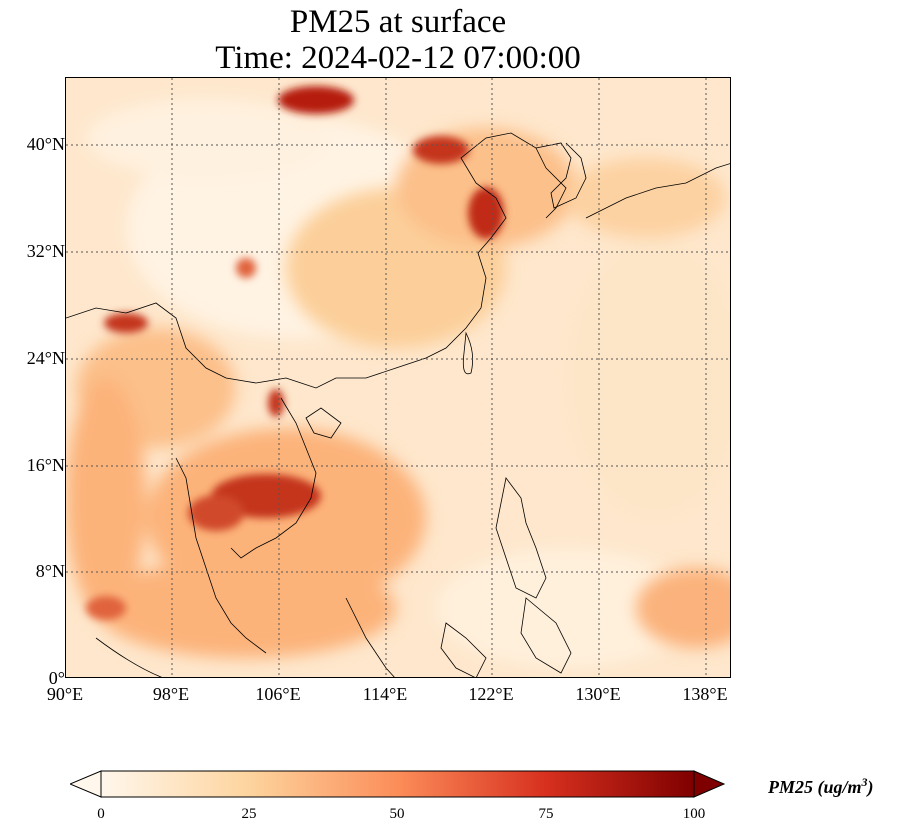 The image size is (905, 836). Describe the element at coordinates (705, 694) in the screenshot. I see `lon-tick-138e: 138°E` at that location.